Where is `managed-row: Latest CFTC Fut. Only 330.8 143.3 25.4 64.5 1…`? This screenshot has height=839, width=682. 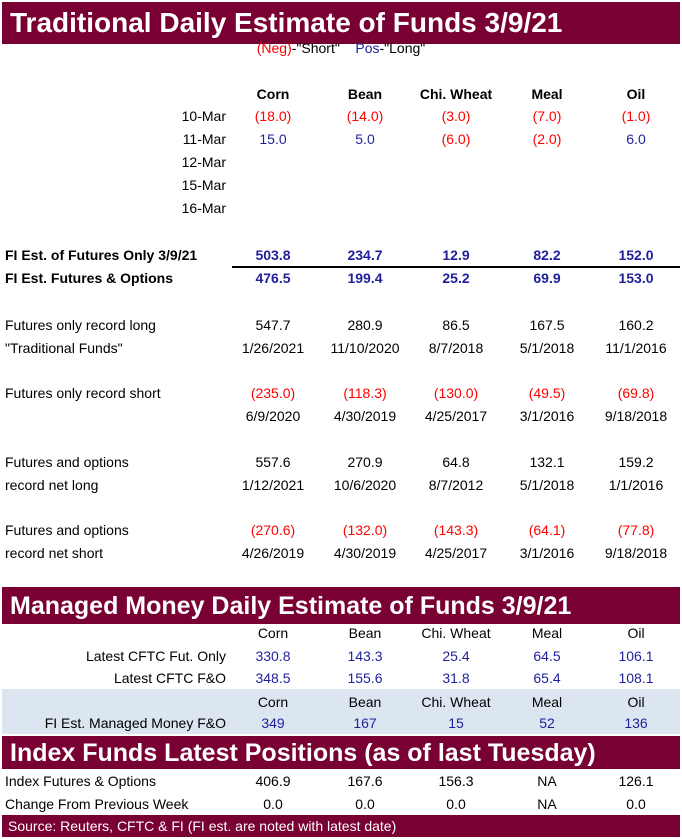 managed-row: Latest CFTC Fut. Only 330.8 143.3 25.4 64.5 1… is located at coordinates (341, 656).